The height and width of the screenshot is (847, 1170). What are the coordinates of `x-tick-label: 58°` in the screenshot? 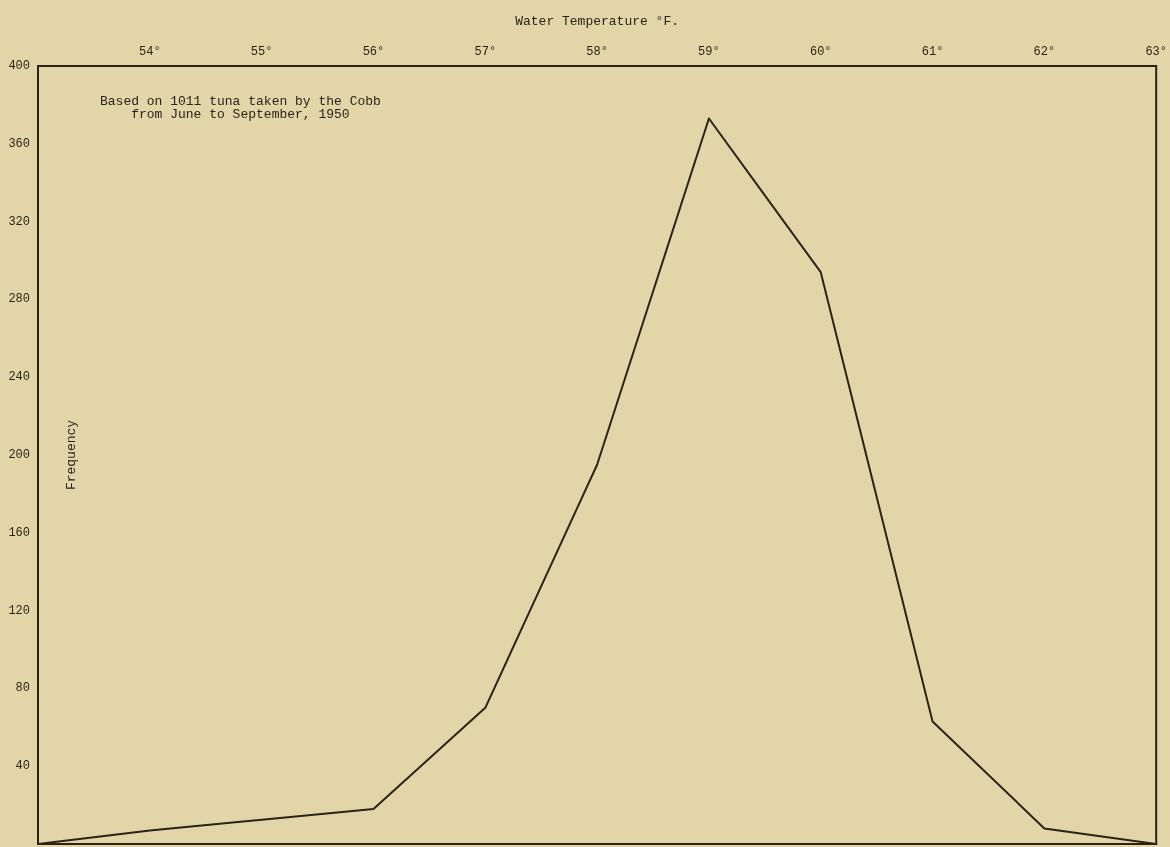 It's located at (597, 52).